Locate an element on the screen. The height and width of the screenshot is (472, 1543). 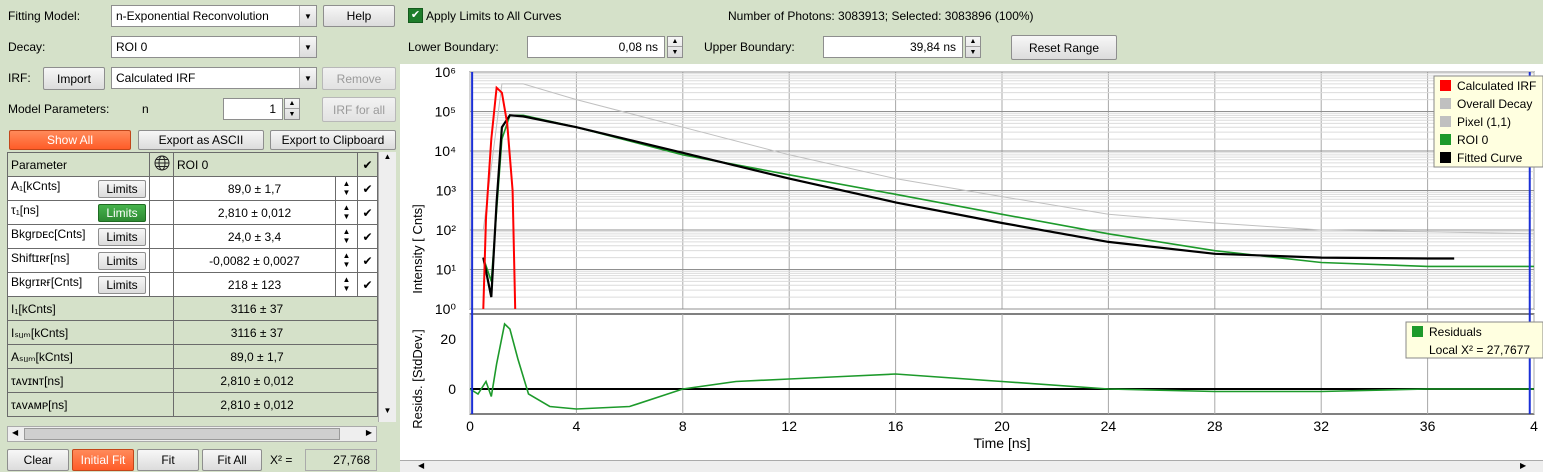
derived-param-name: I₁[kCnts] is located at coordinates (90, 308).